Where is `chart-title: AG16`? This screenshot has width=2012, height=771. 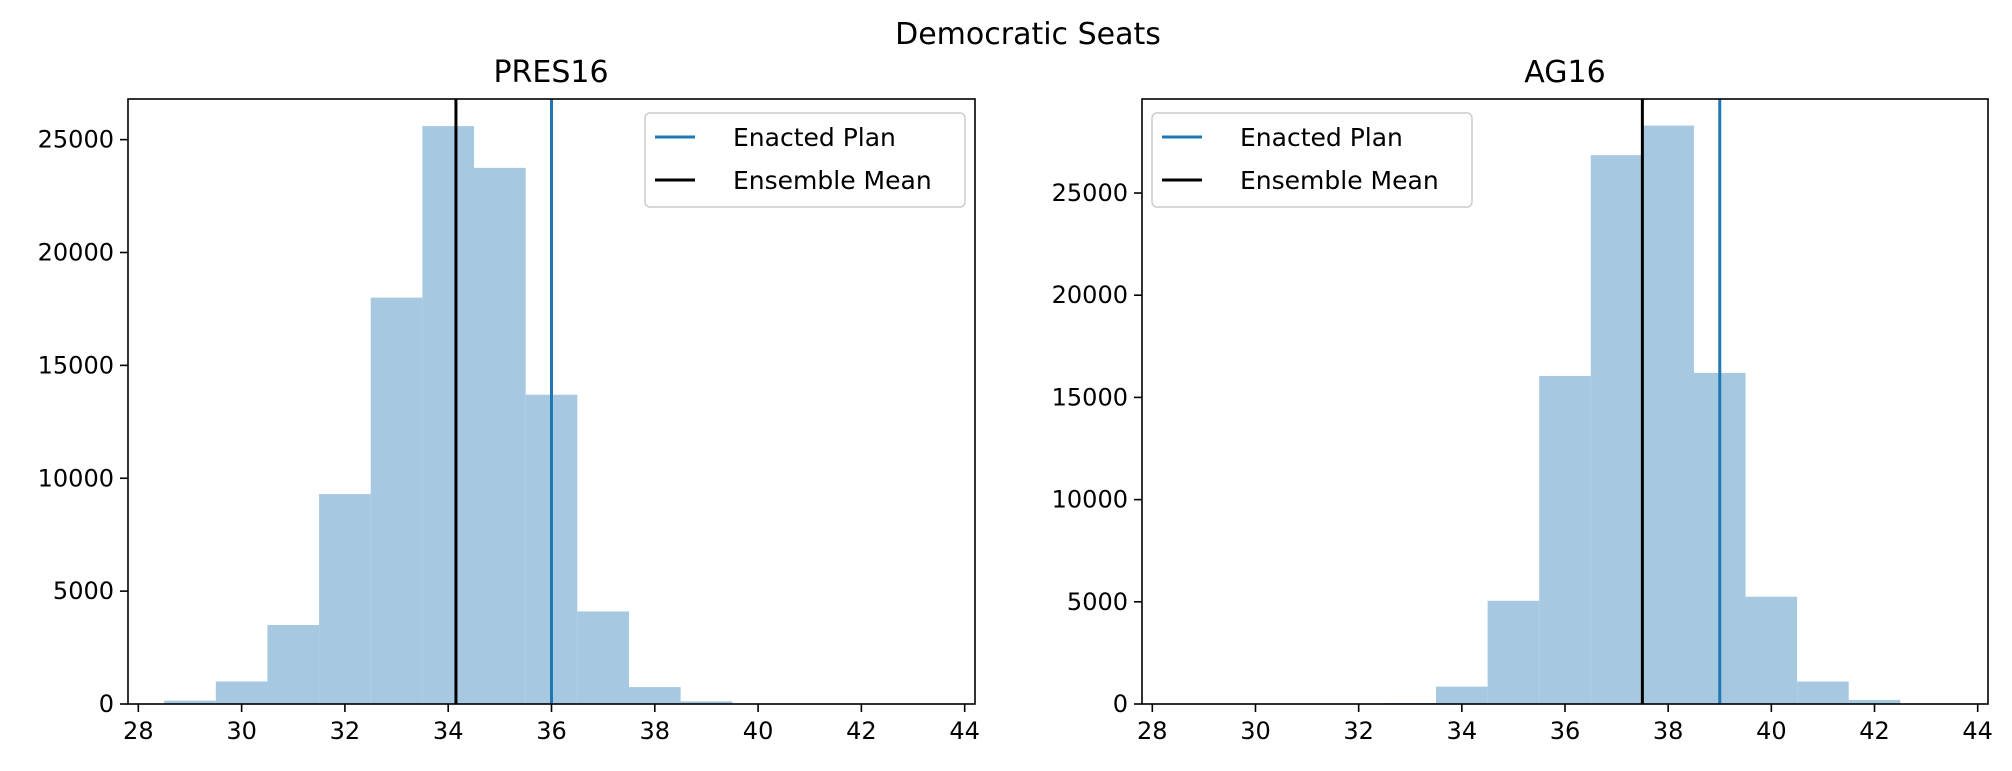 chart-title: AG16 is located at coordinates (1564, 72).